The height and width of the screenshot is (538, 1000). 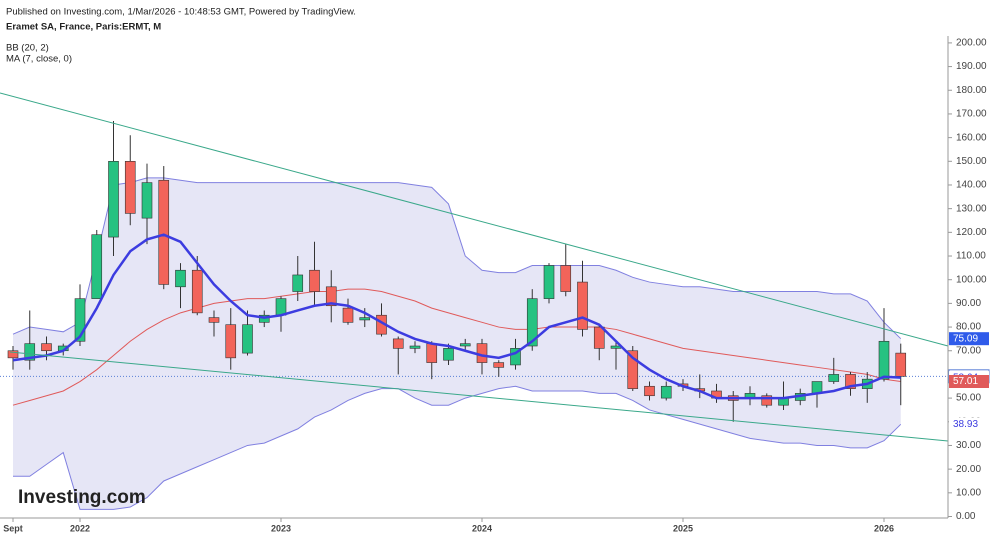 What do you see at coordinates (971, 185) in the screenshot?
I see `y-tick-label: 140.00` at bounding box center [971, 185].